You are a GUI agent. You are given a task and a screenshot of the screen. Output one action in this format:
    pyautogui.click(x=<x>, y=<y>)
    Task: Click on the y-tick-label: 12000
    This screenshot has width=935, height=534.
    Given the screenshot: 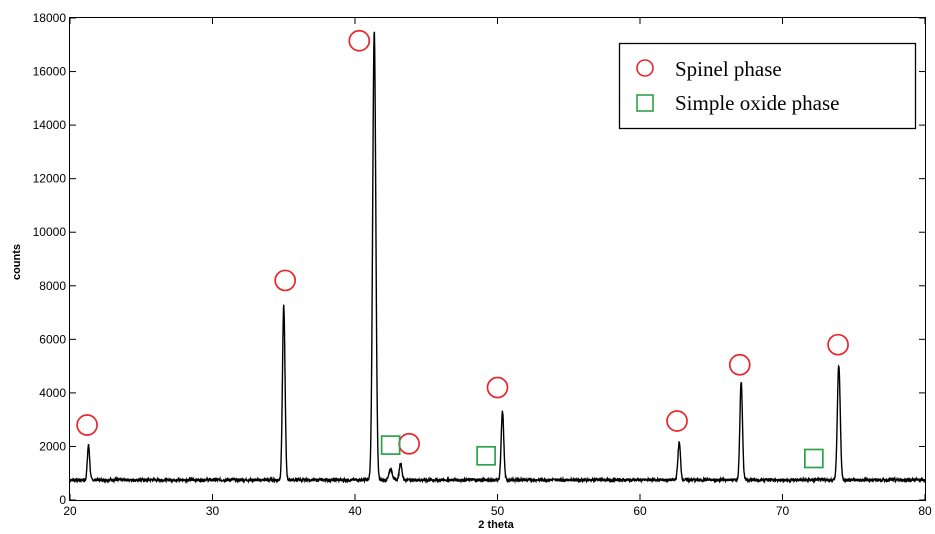 What is the action you would take?
    pyautogui.click(x=50, y=179)
    